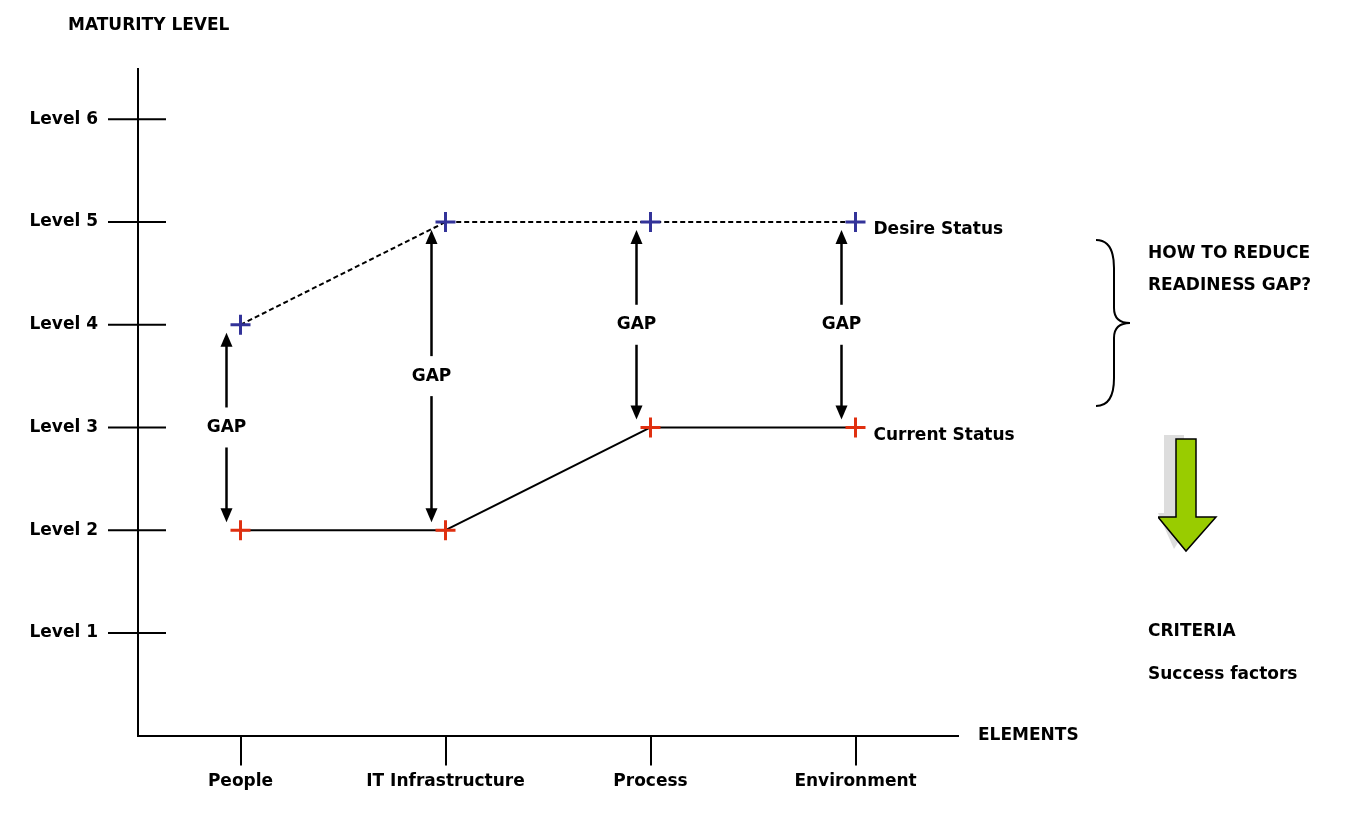  Describe the element at coordinates (1230, 268) in the screenshot. I see `text: HOW TO REDUCE READINESS GAP?` at that location.